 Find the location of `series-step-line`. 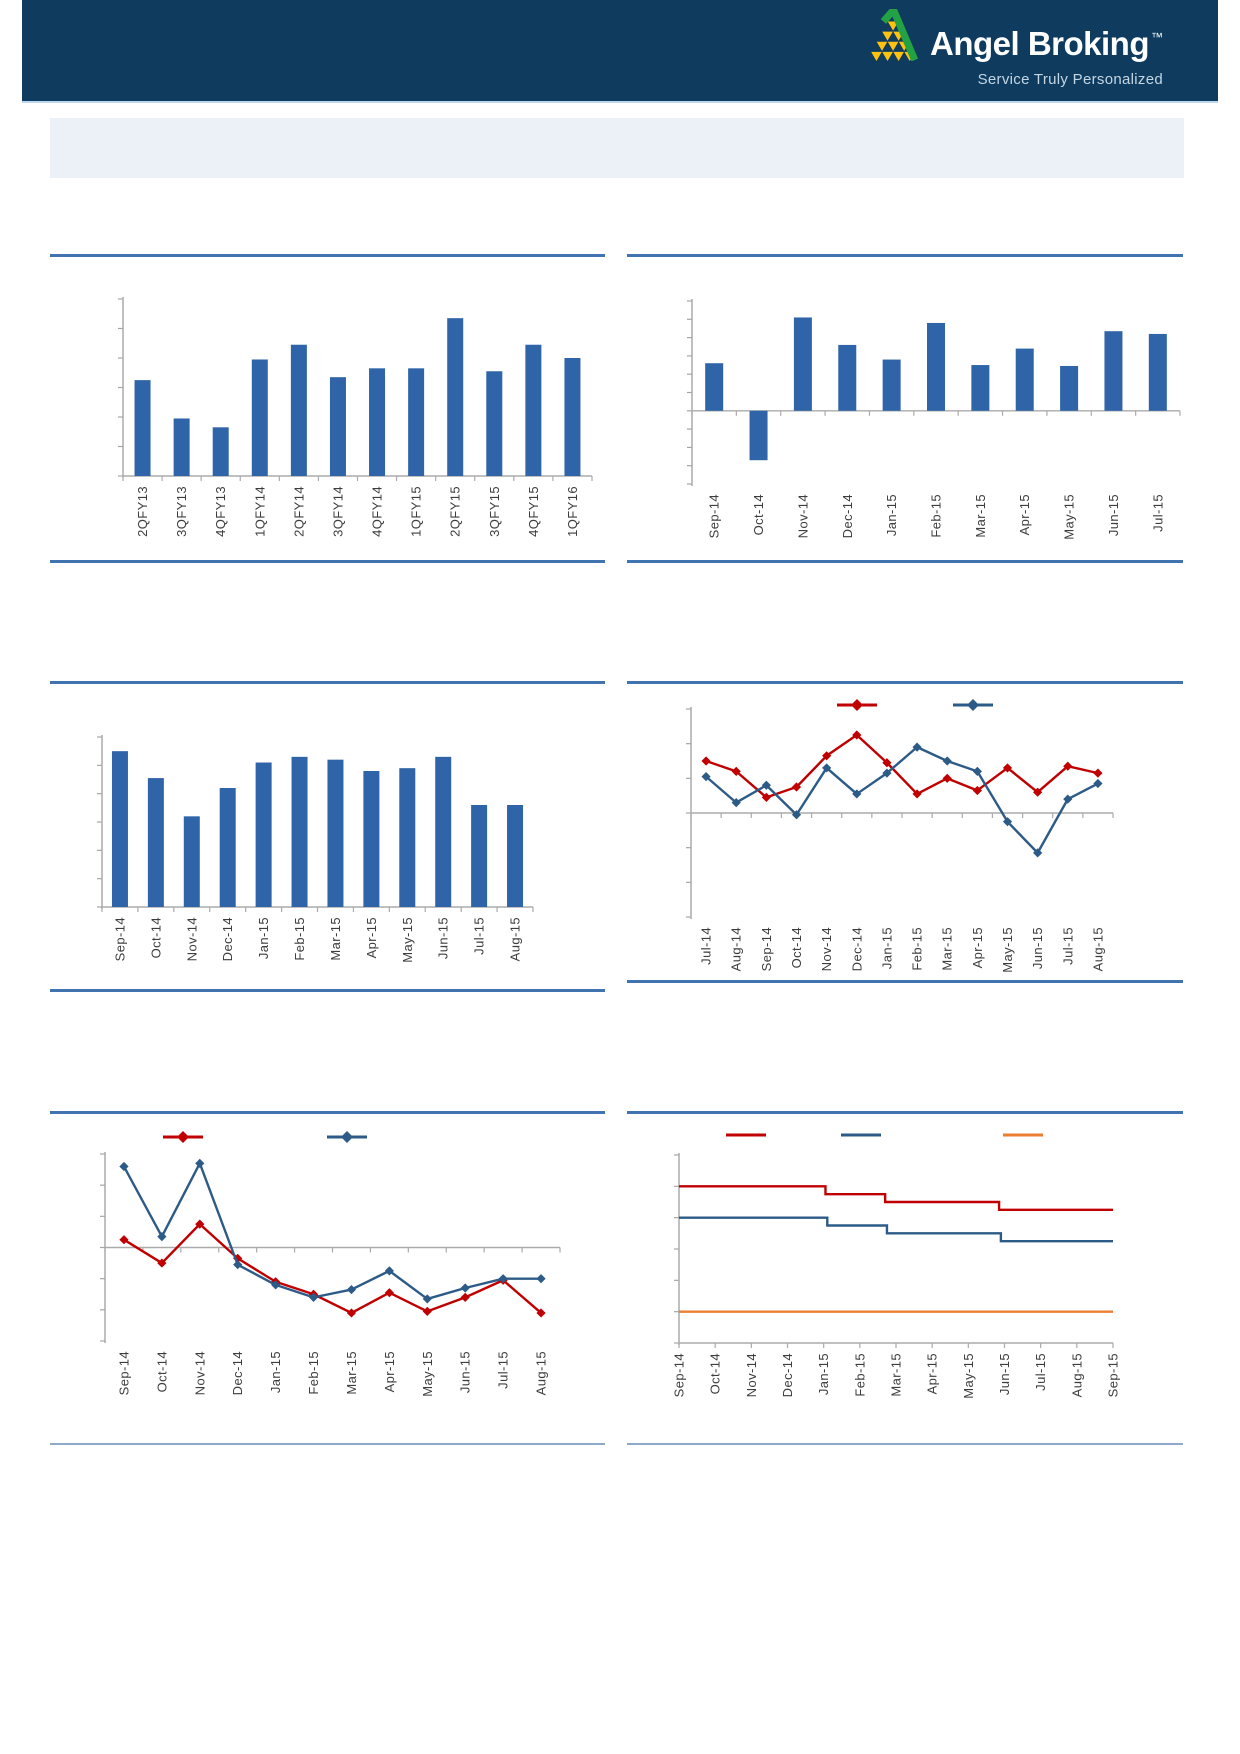

series-step-line is located at coordinates (896, 1198).